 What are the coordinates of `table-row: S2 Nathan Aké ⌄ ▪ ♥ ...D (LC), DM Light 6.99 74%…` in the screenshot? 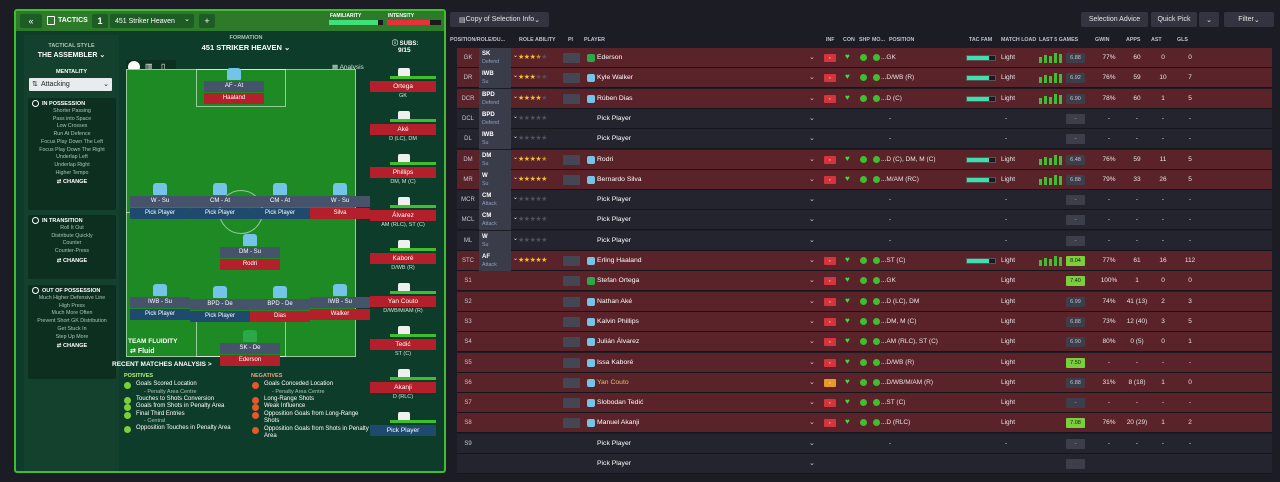 It's located at (864, 301).